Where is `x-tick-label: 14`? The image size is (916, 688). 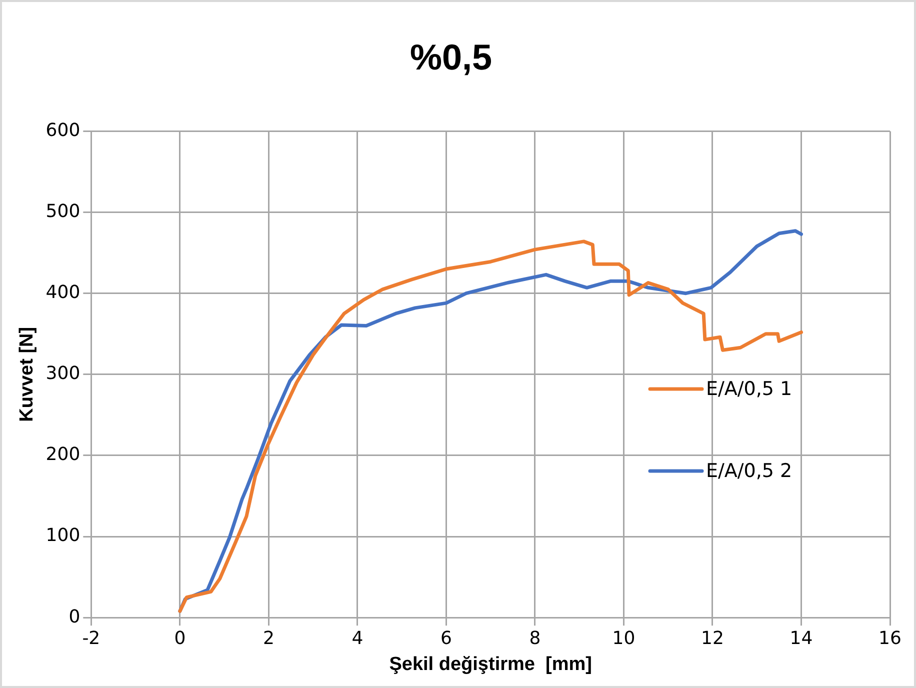
x-tick-label: 14 is located at coordinates (801, 639).